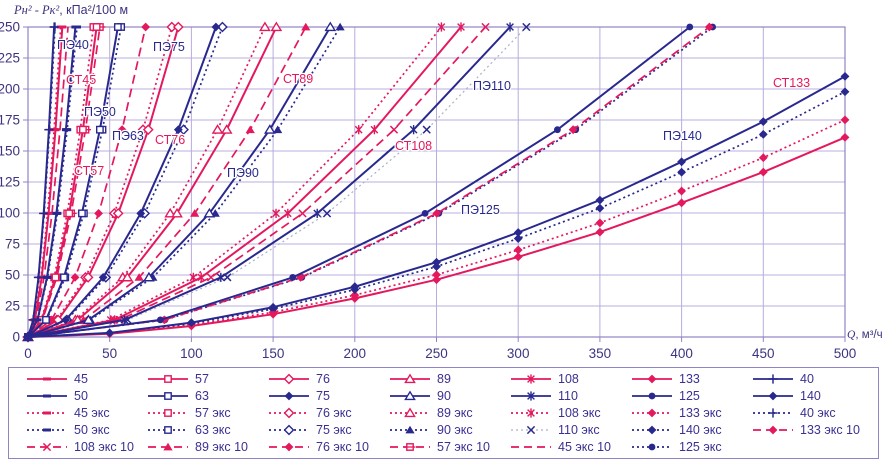 The width and height of the screenshot is (887, 463). I want to click on legend-label: 140 экс, so click(700, 430).